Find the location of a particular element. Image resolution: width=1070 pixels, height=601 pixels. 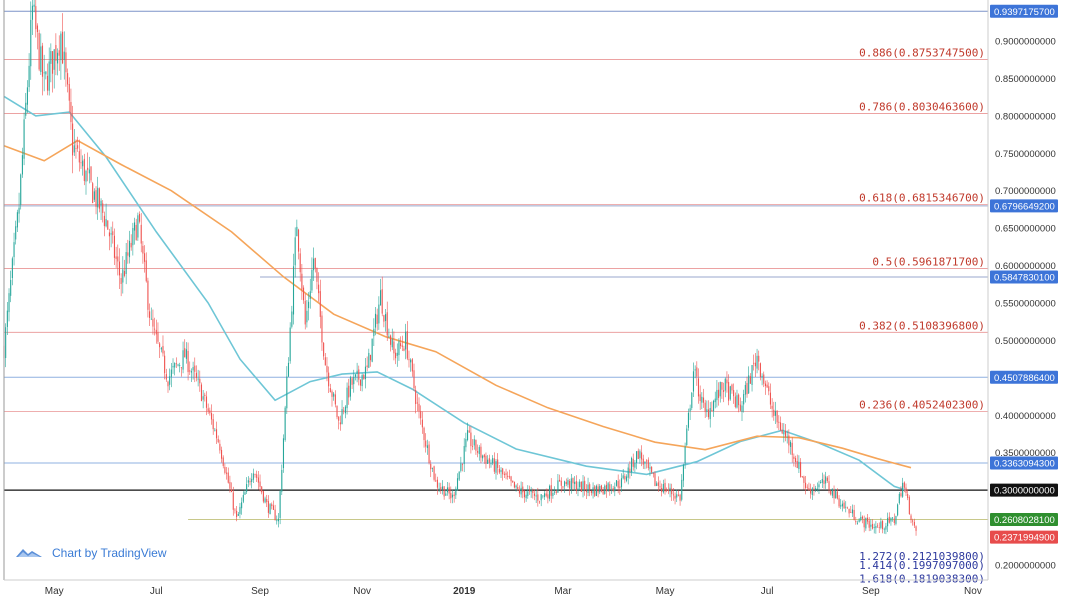

price-tick-10: 0.3500000000 is located at coordinates (1025, 453).